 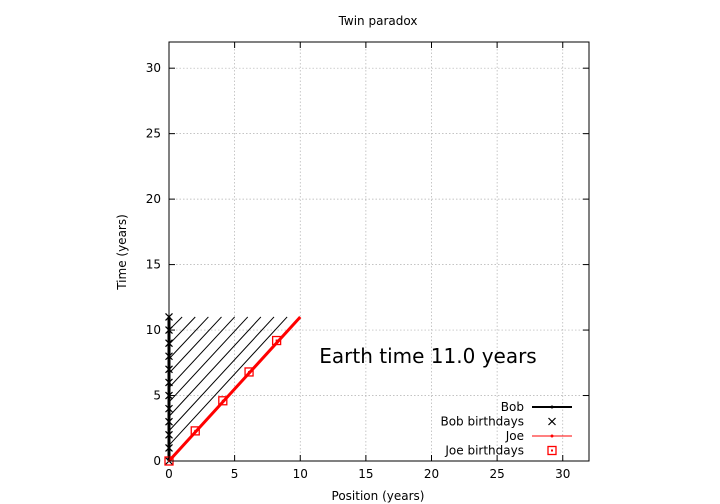 I want to click on y-tick-label: 5, so click(x=157, y=396).